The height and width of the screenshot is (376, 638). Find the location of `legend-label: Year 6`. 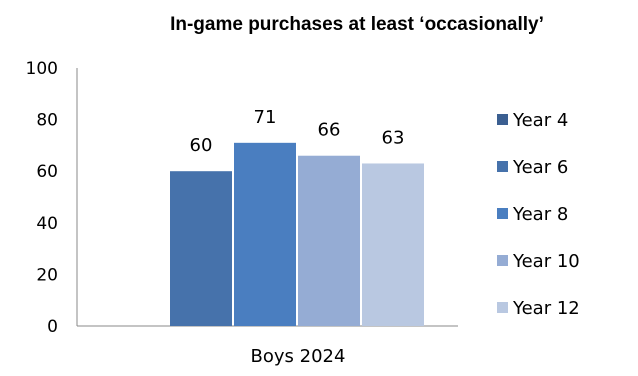

legend-label: Year 6 is located at coordinates (540, 167).